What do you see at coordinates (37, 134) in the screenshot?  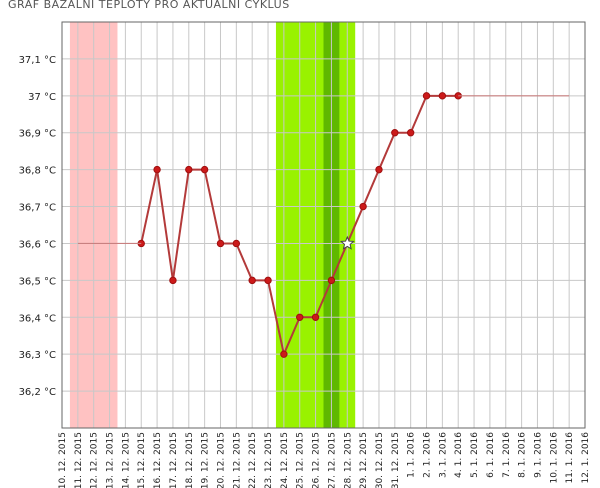 I see `y-tick-label: 36,9 °C` at bounding box center [37, 134].